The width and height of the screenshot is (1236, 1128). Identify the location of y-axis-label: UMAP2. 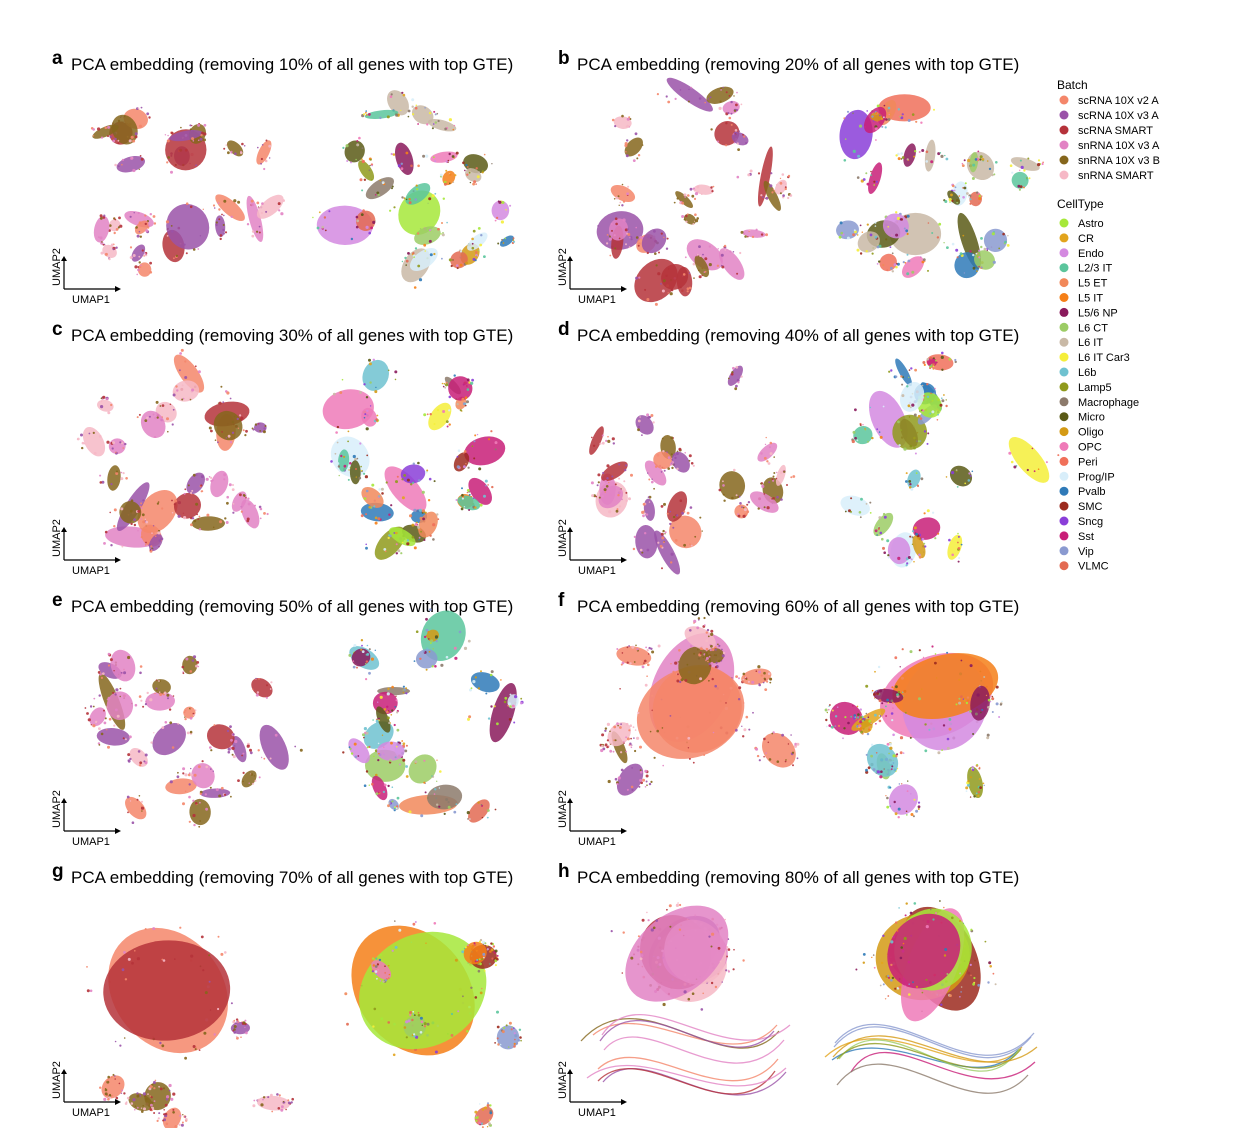
(57, 809).